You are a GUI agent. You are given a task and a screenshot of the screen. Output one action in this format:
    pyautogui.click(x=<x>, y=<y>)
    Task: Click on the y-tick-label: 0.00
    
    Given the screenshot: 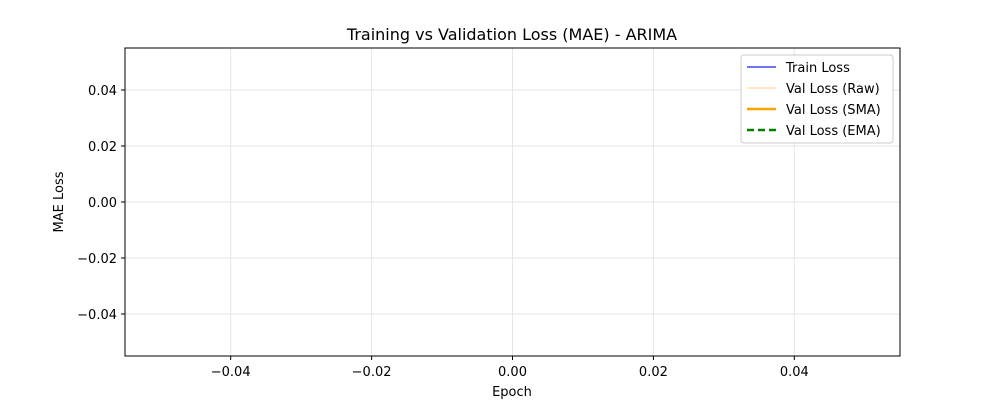 What is the action you would take?
    pyautogui.click(x=102, y=203)
    